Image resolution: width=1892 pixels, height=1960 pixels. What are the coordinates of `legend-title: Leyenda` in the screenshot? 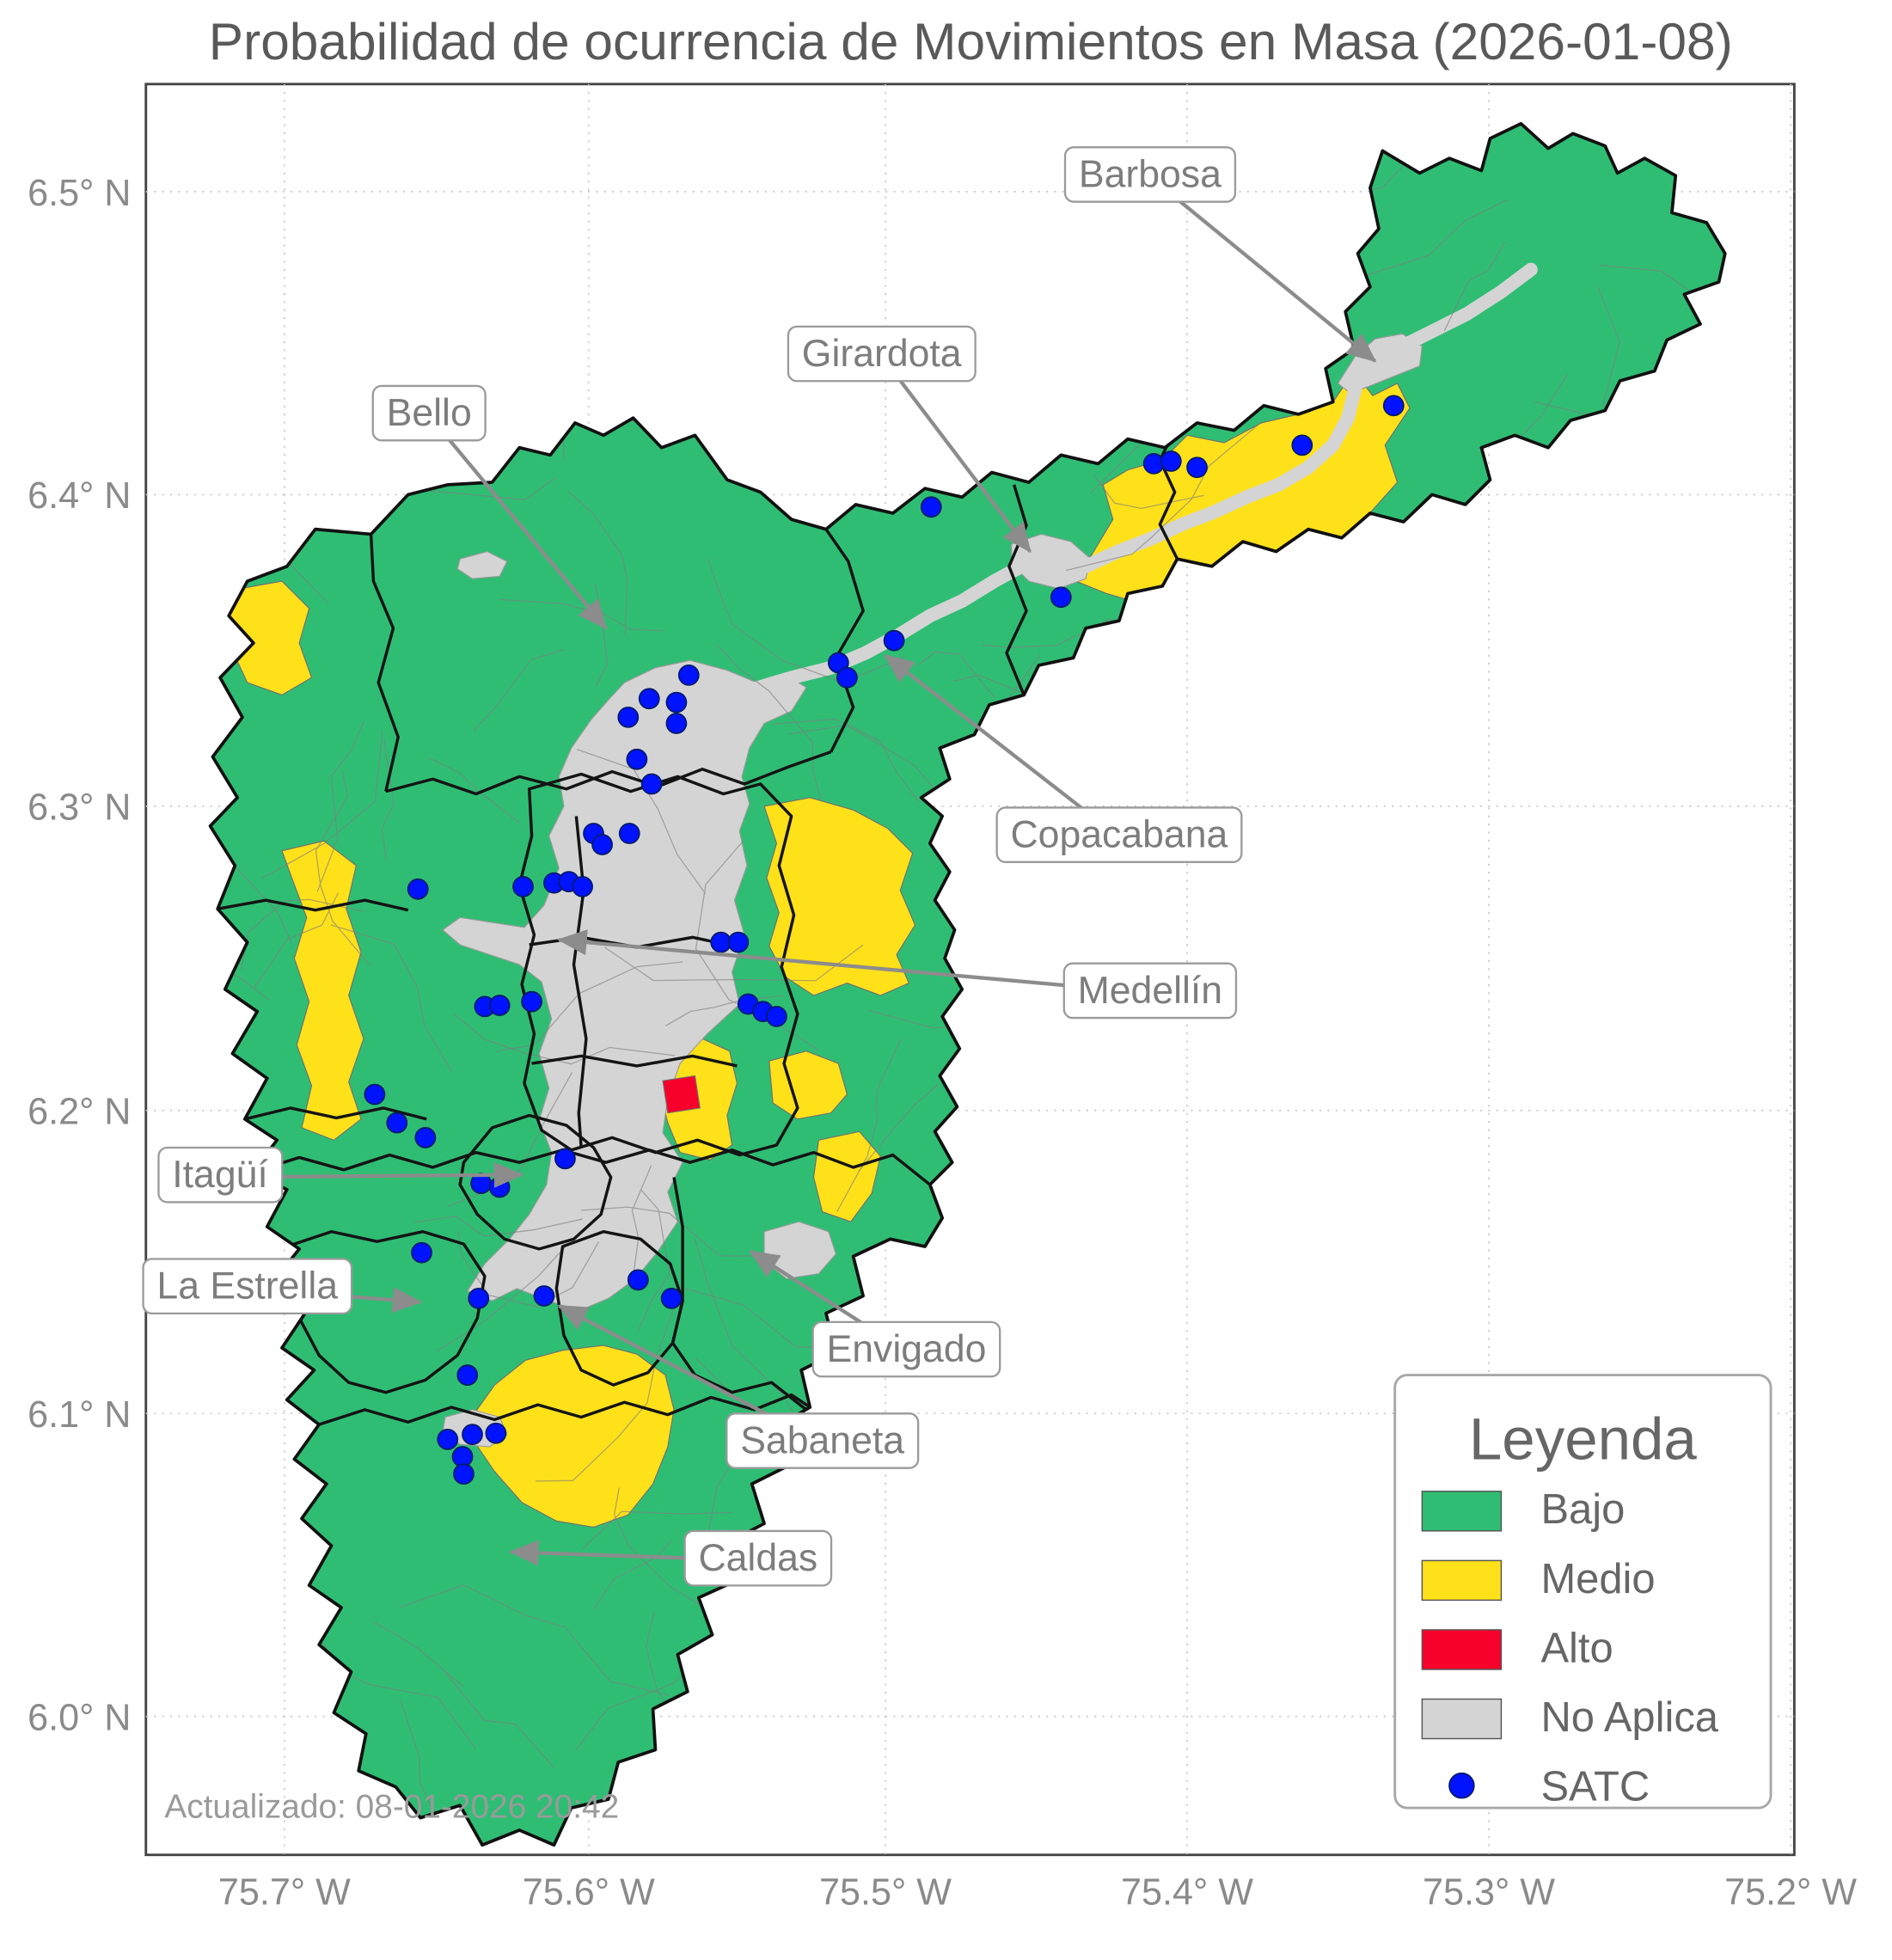 It's located at (1583, 1438).